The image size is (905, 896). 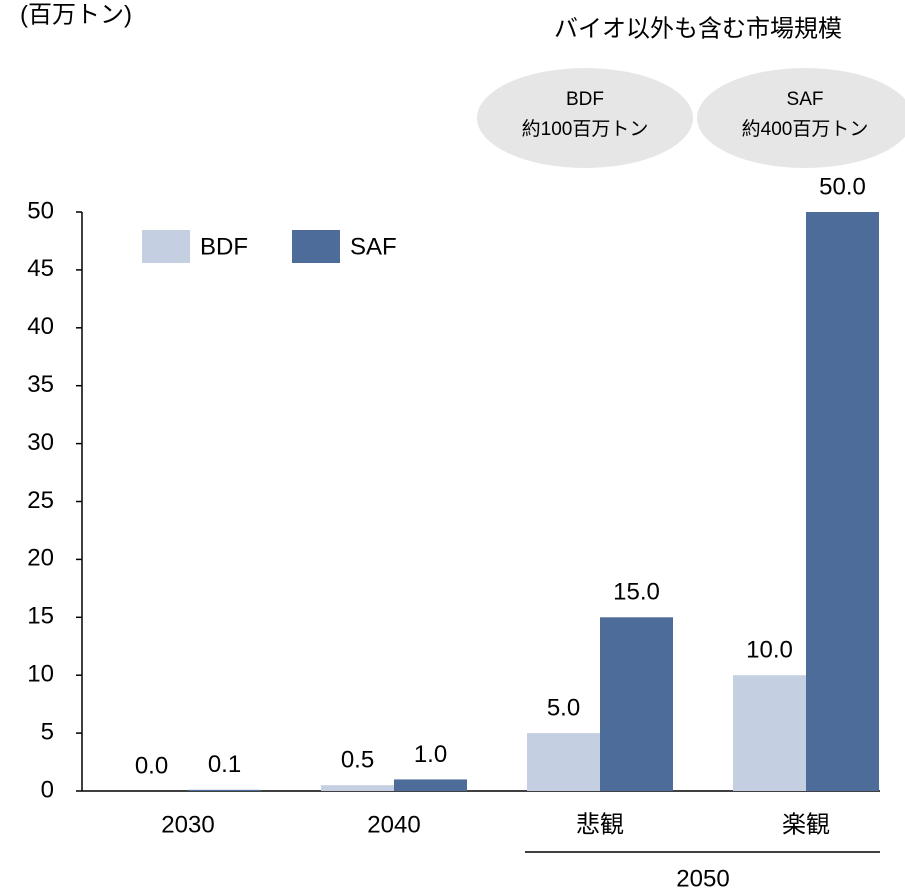 What do you see at coordinates (585, 129) in the screenshot?
I see `callout-text: 約100百万トン` at bounding box center [585, 129].